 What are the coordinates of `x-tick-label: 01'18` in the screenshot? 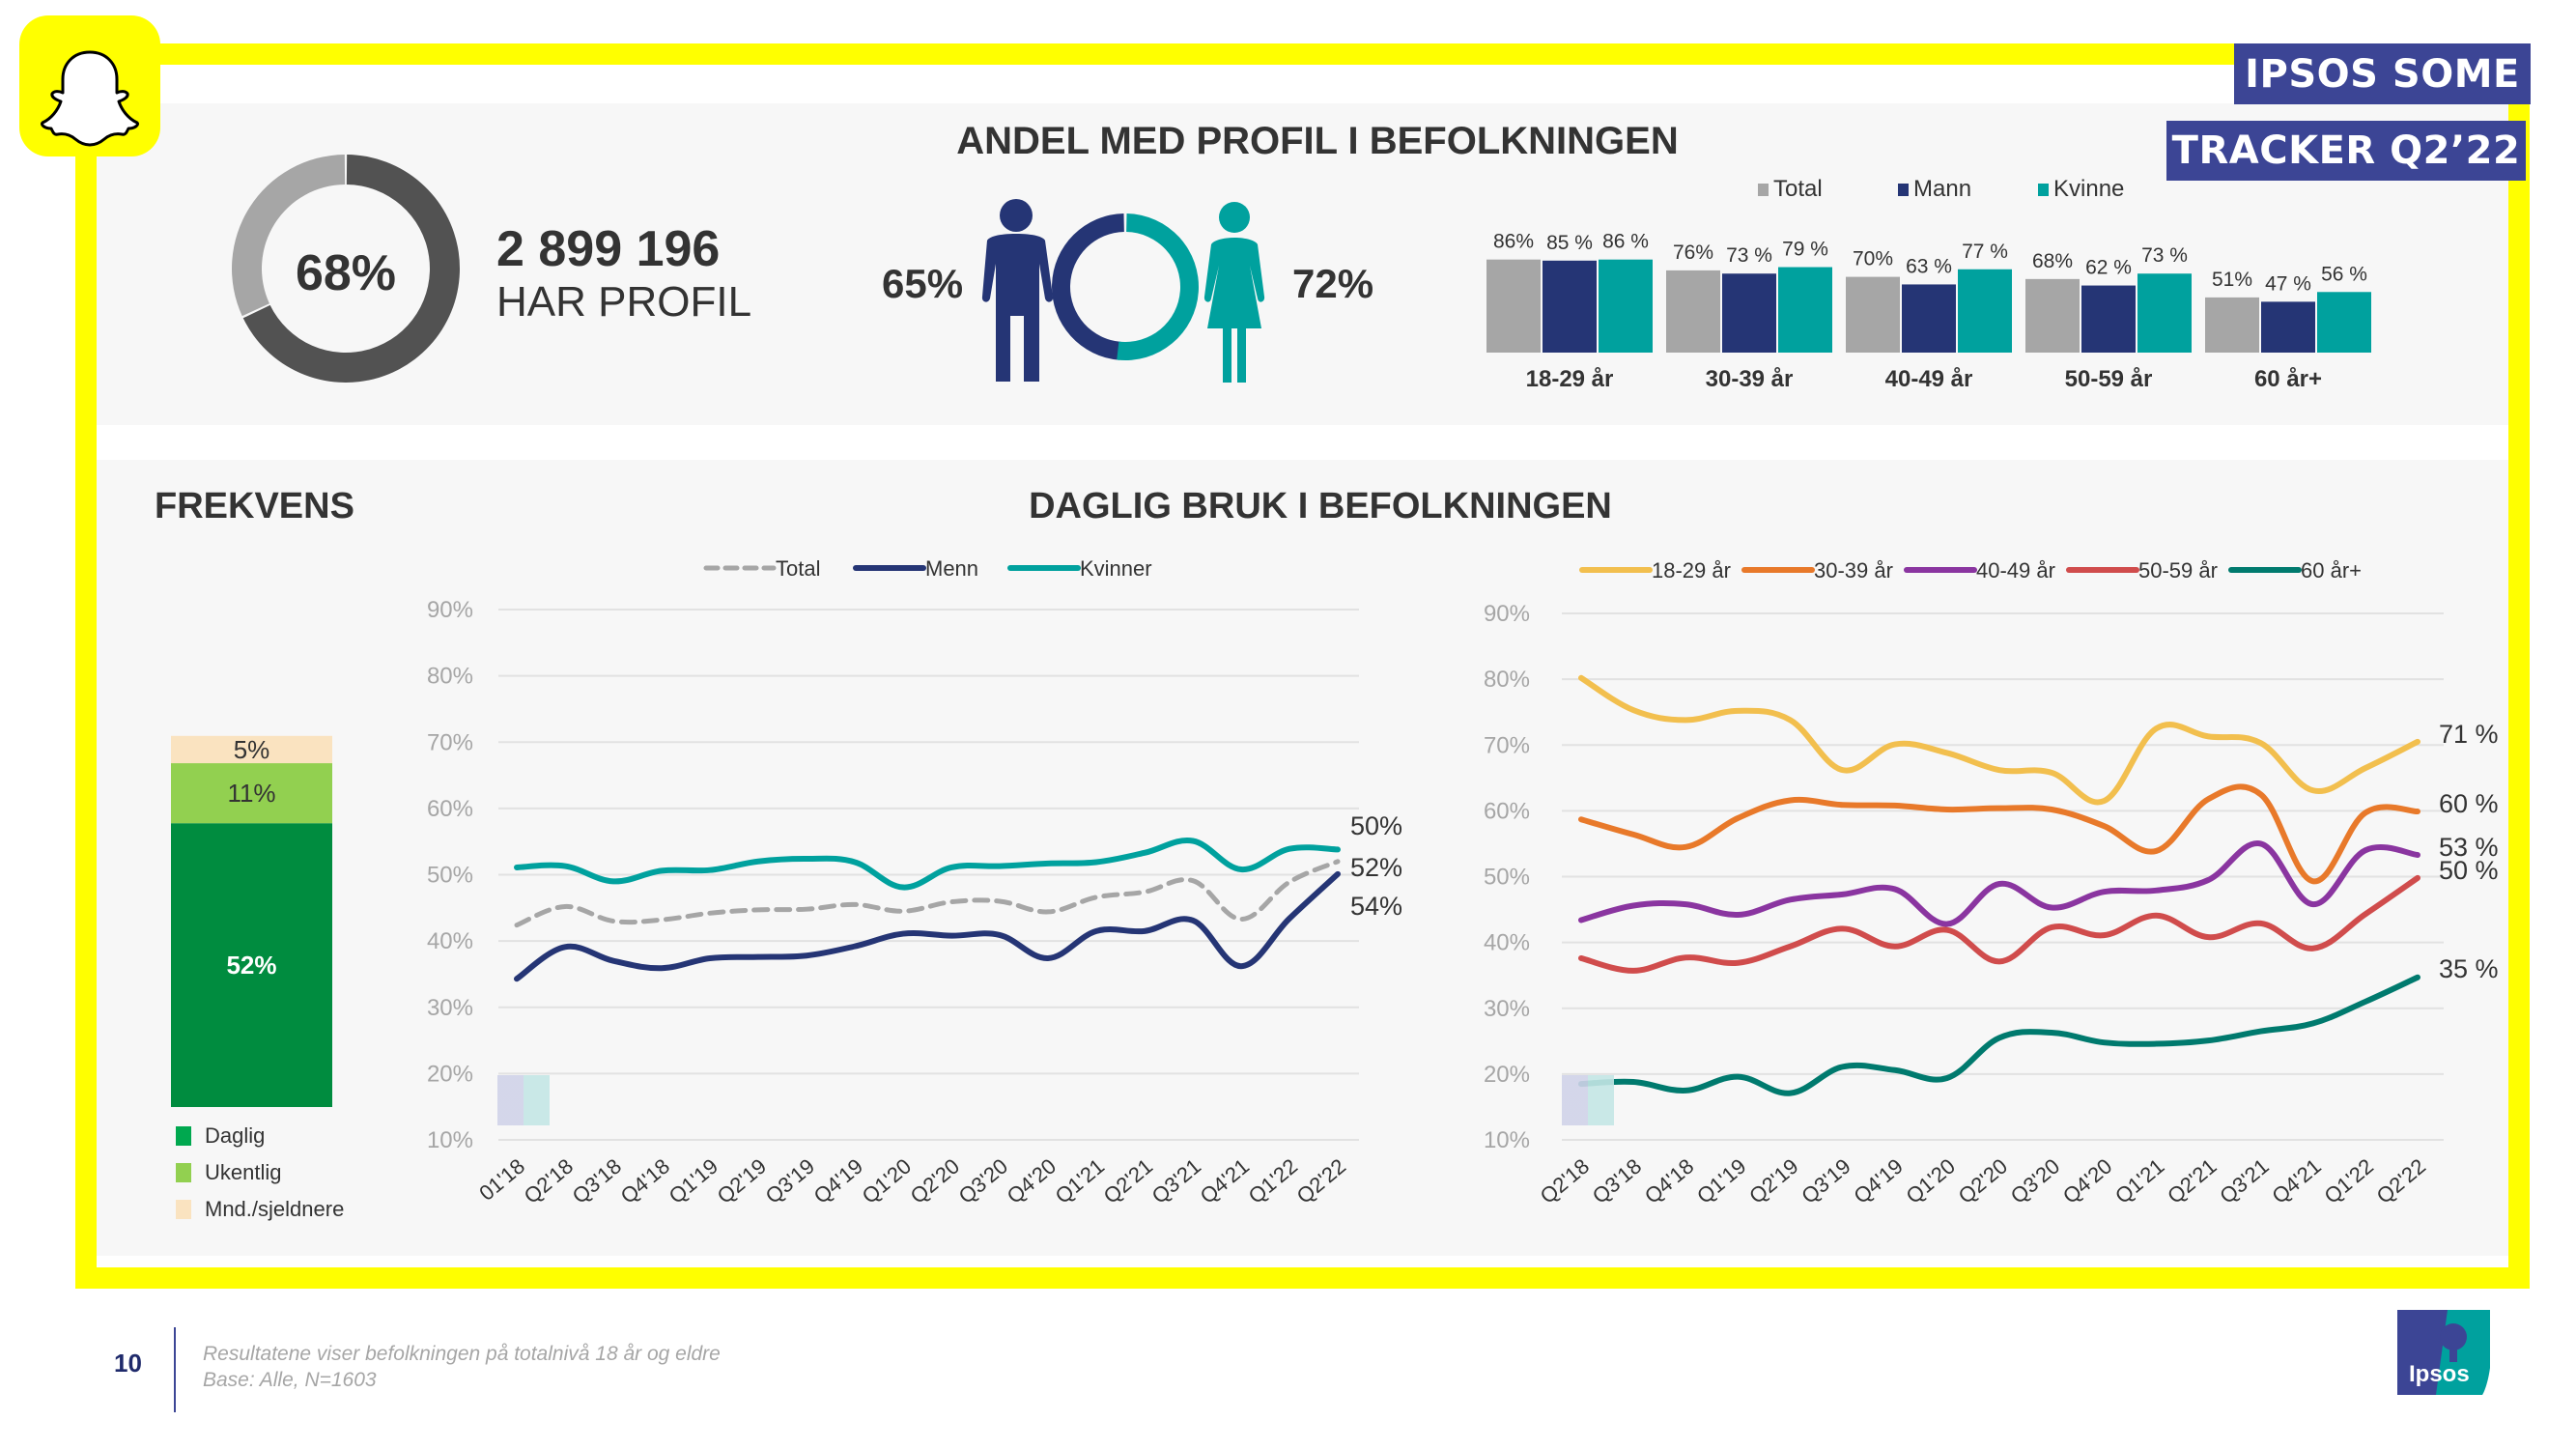 It's located at (501, 1179).